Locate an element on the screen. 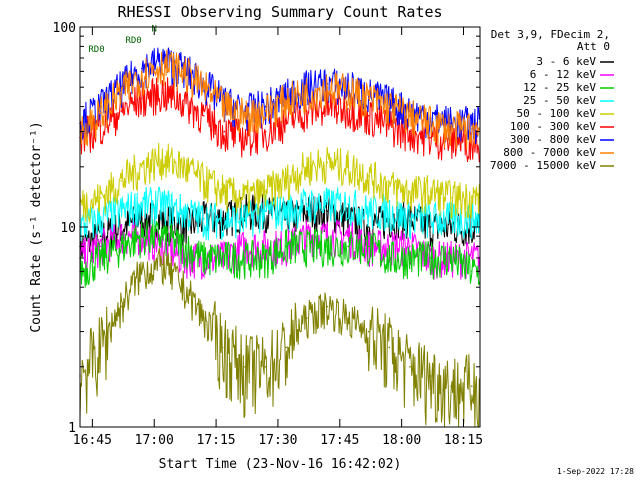 Image resolution: width=640 pixels, height=480 pixels. x-tick-label: 17:00 is located at coordinates (154, 440).